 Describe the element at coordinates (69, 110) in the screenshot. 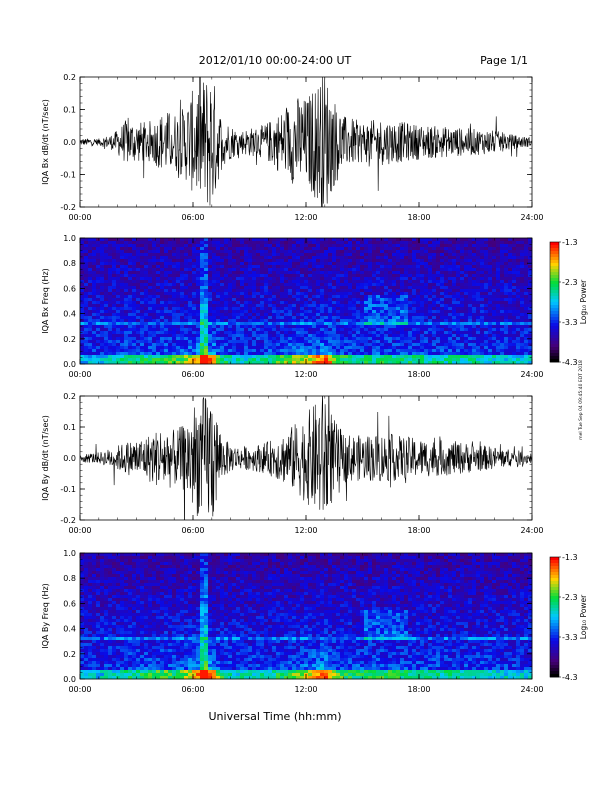

I see `y-tick-label: 0.1` at that location.